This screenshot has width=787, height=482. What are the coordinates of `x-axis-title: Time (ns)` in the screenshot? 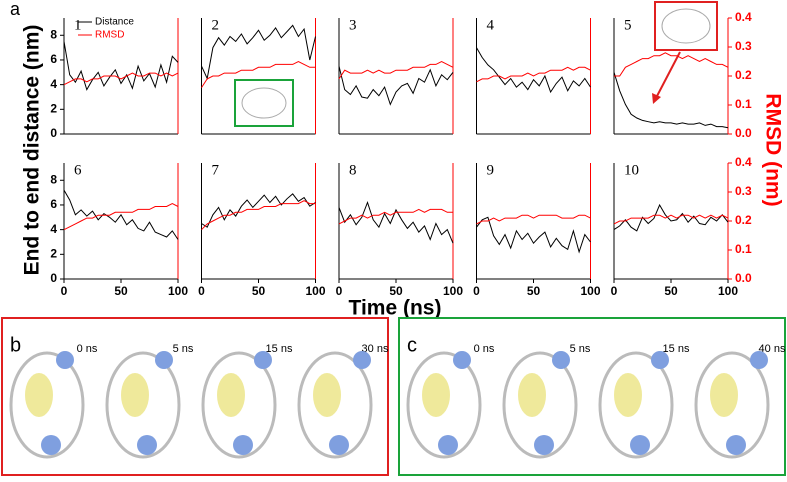 It's located at (395, 308).